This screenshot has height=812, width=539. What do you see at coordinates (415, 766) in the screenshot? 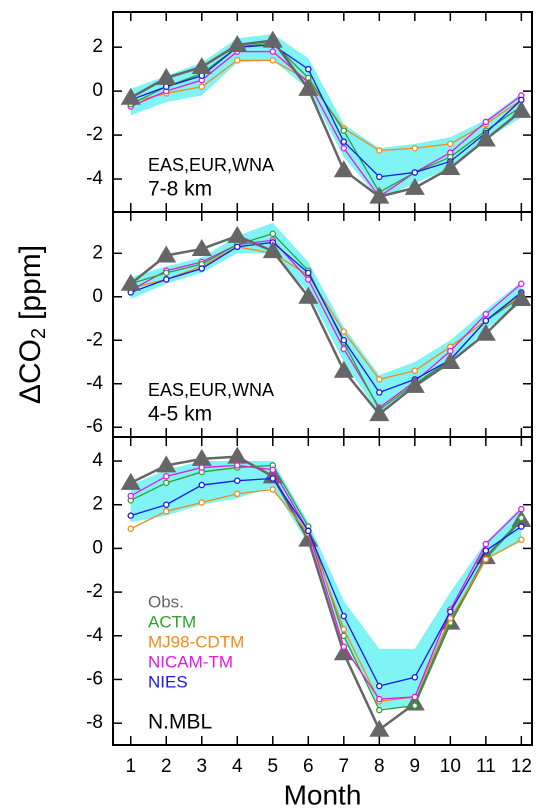
I see `x-tick-label: 9` at bounding box center [415, 766].